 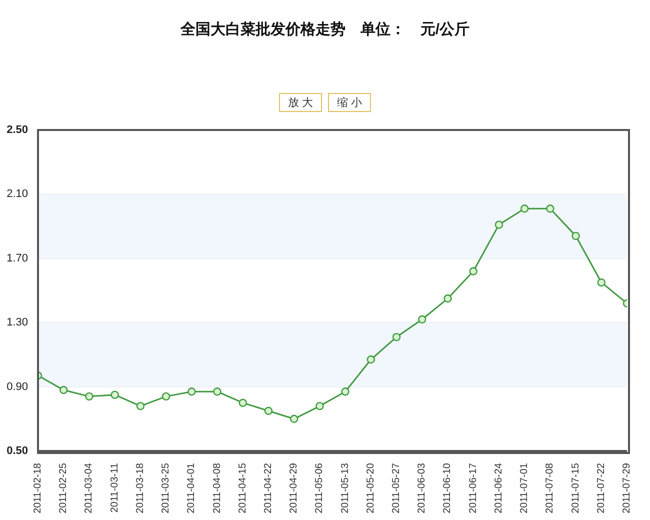 What do you see at coordinates (473, 488) in the screenshot?
I see `x-tick-label: 2011-06-17` at bounding box center [473, 488].